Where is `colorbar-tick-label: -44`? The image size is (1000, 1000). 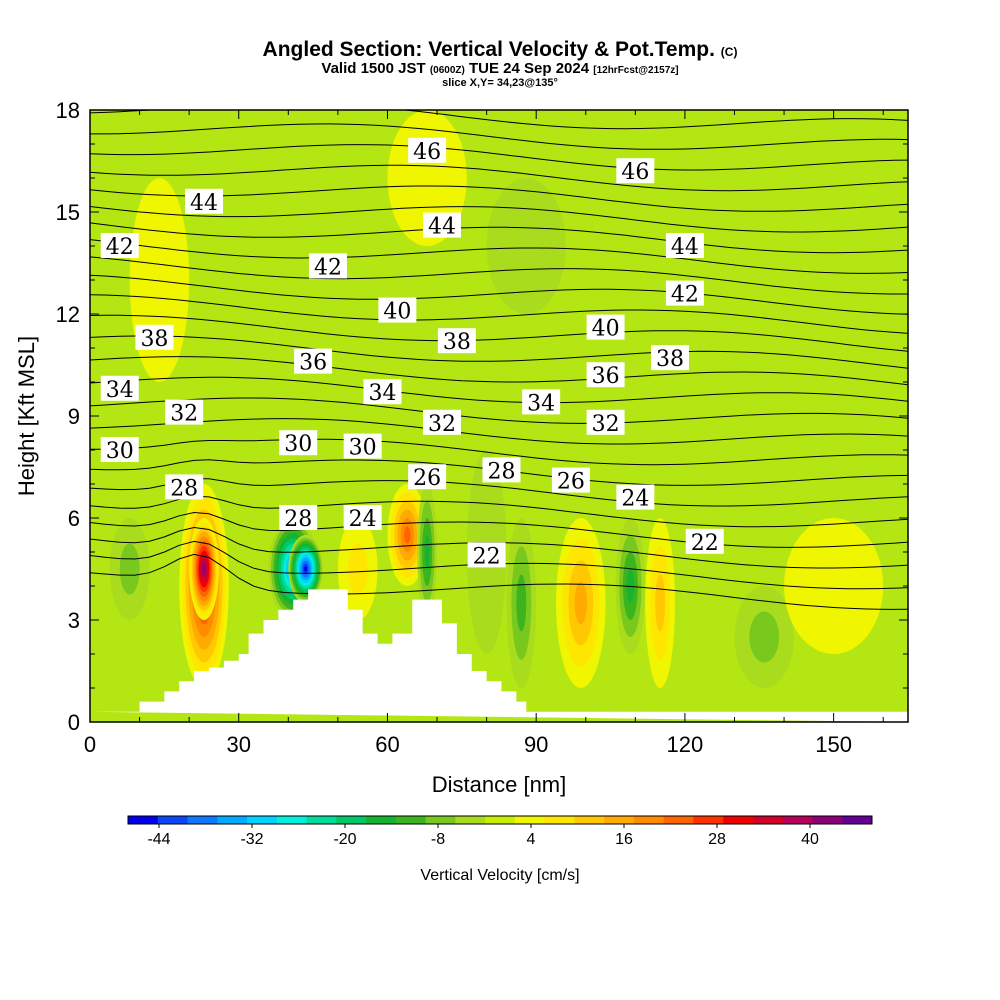
colorbar-tick-label: -44 is located at coordinates (158, 839).